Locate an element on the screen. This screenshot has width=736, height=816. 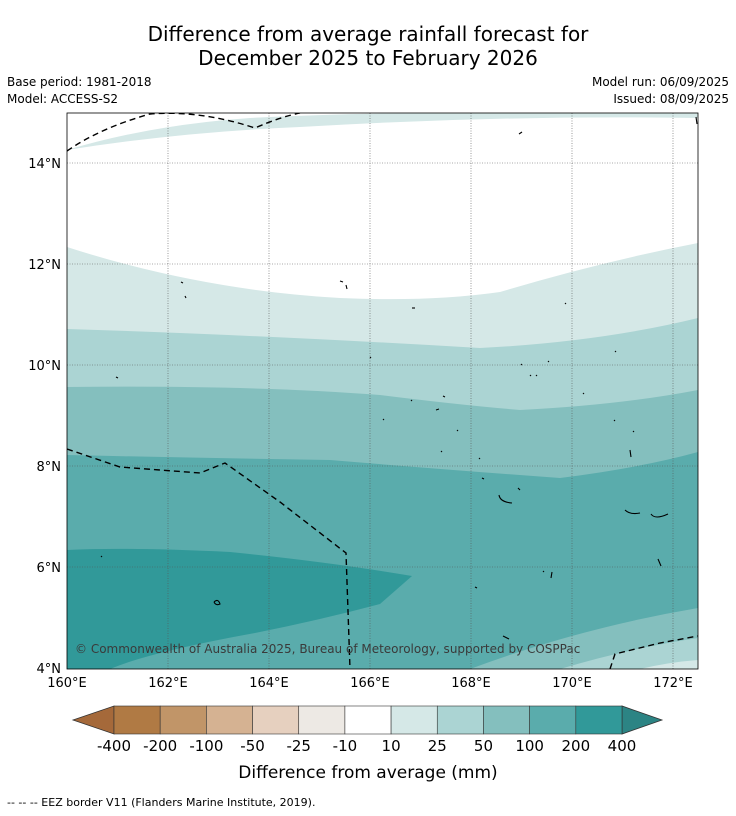
lon-label: 170°E is located at coordinates (572, 683).